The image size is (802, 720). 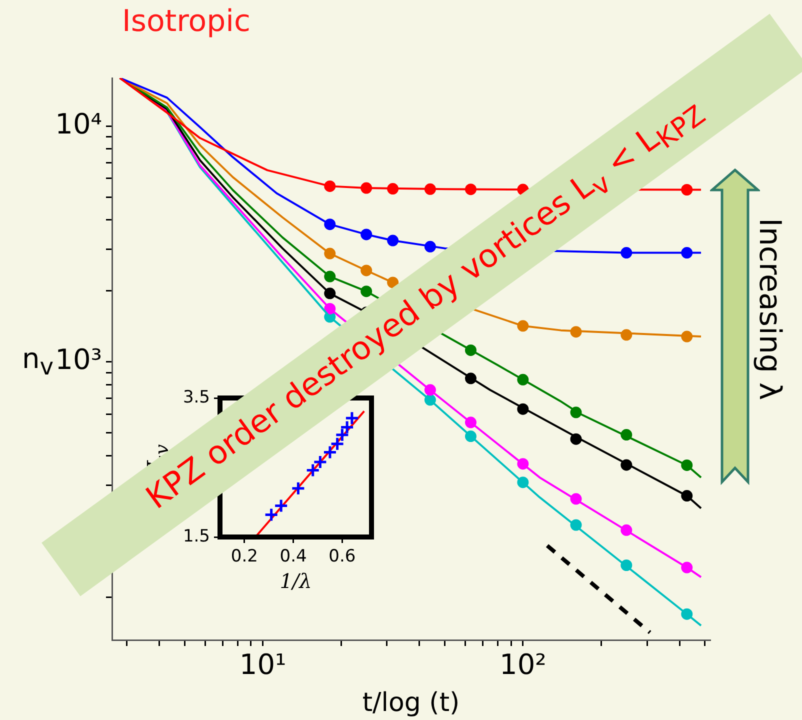 I want to click on x-tick-label: 0.2, so click(x=244, y=556).